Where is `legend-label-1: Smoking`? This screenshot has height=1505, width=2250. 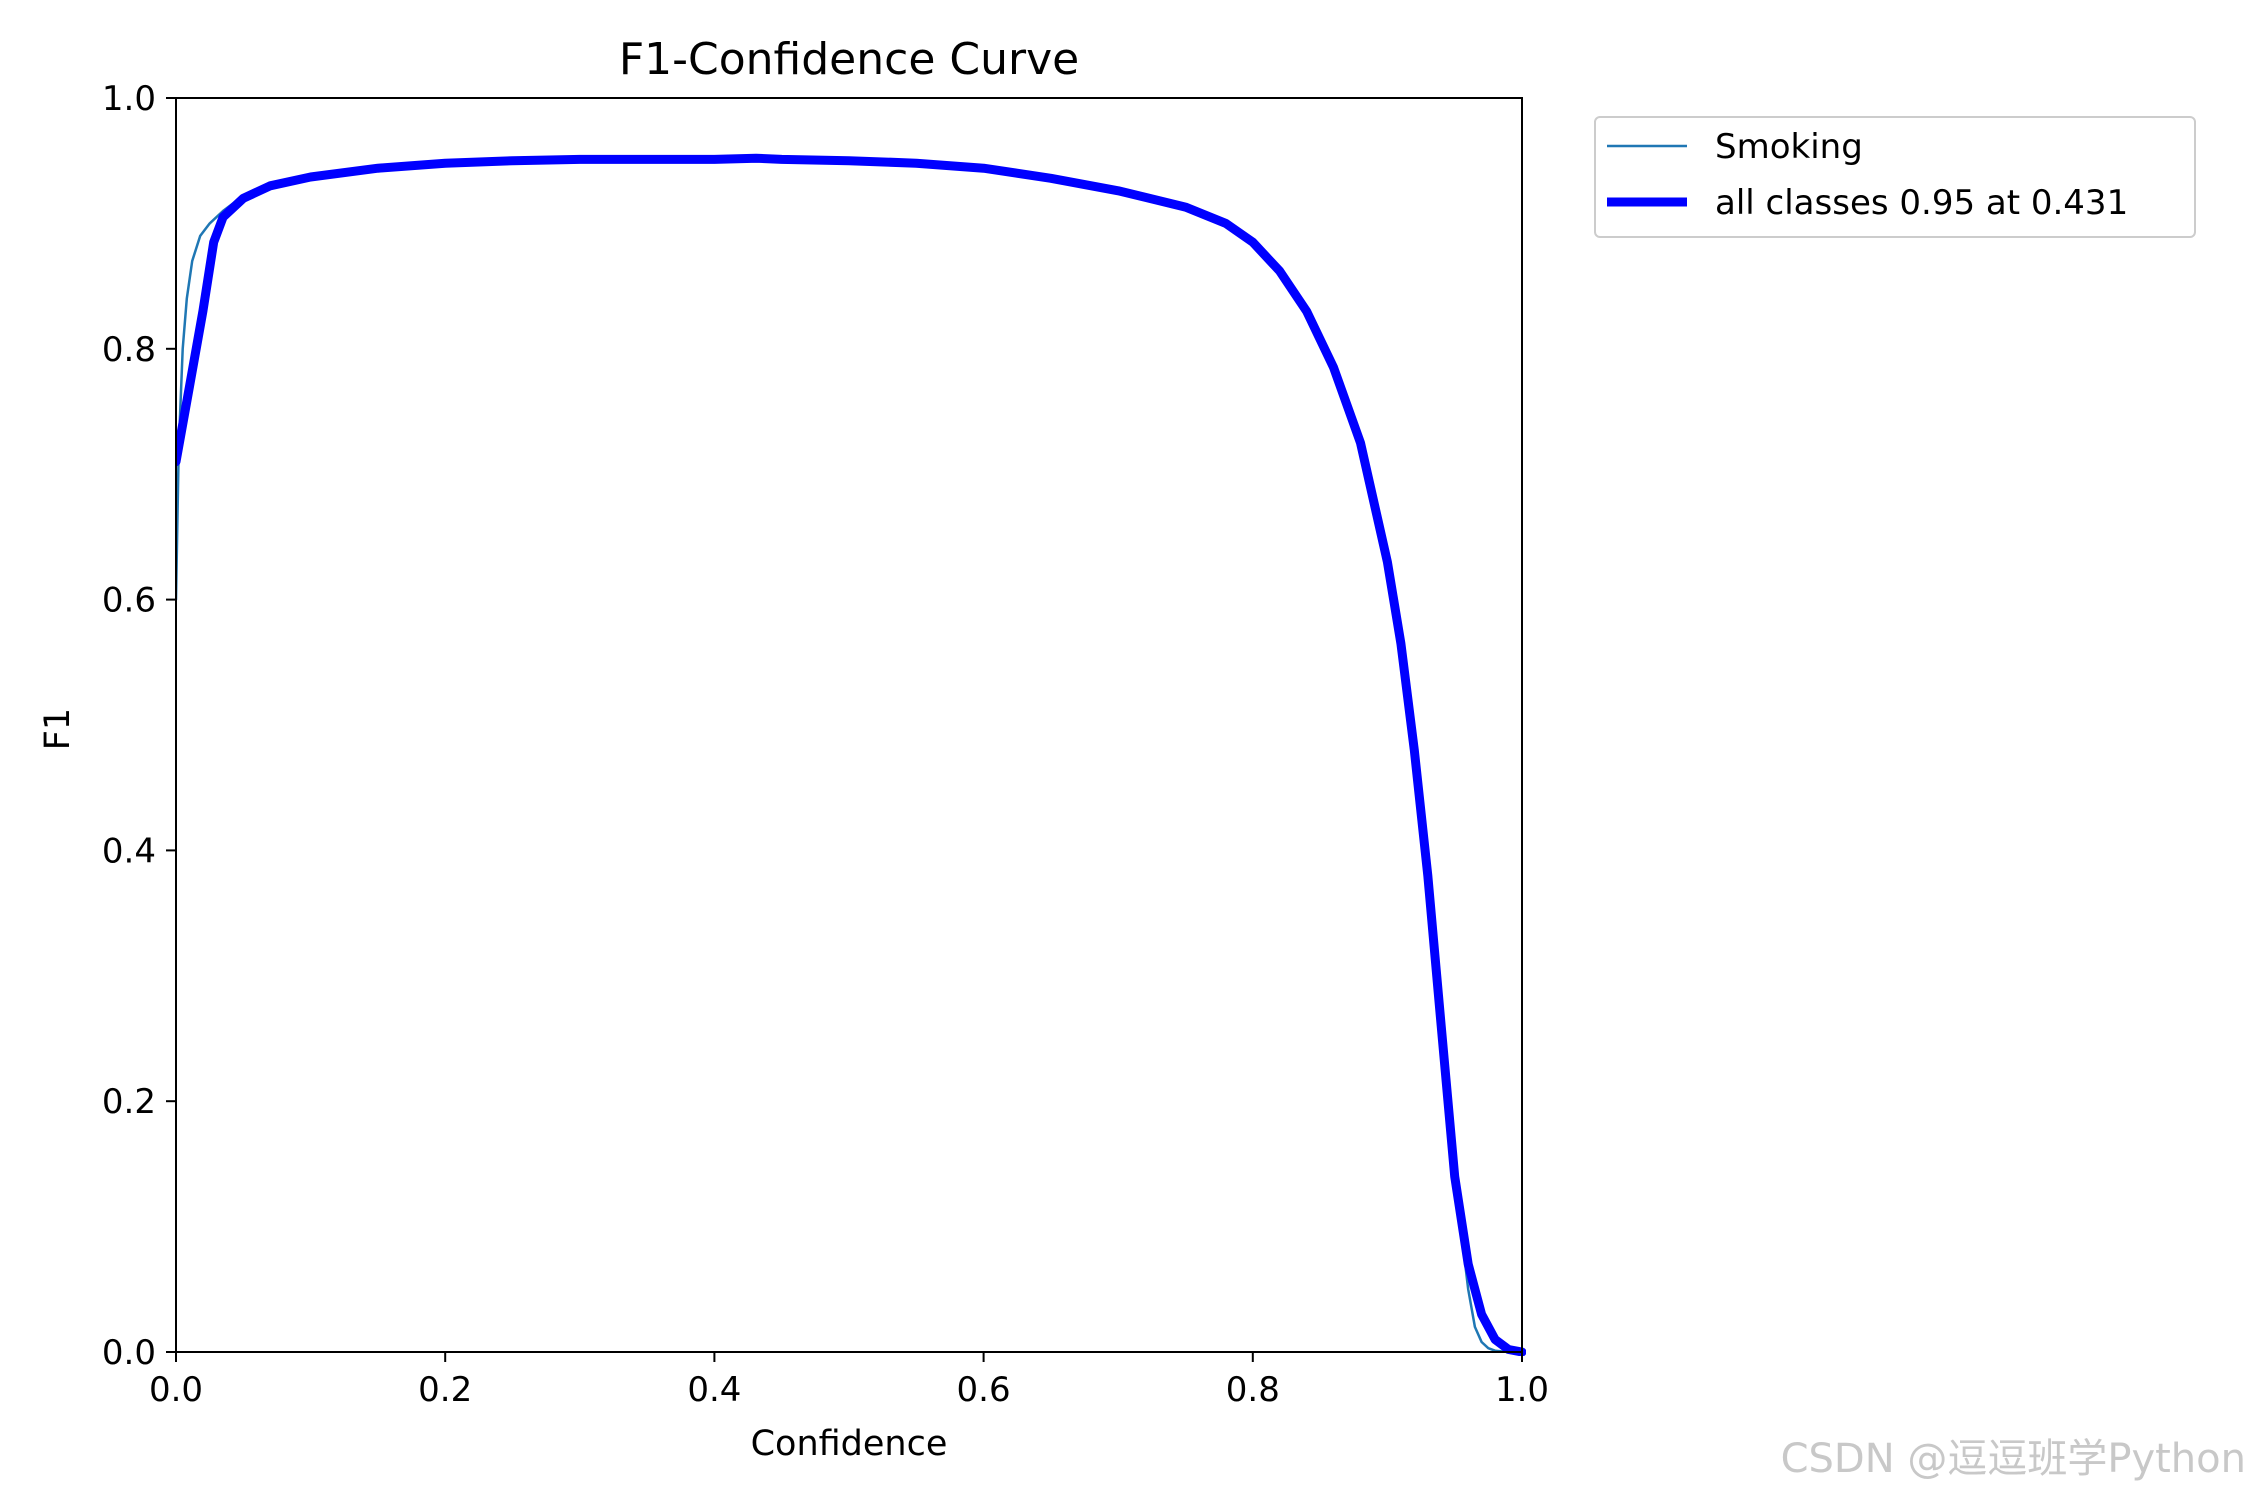 legend-label-1: Smoking is located at coordinates (1789, 147).